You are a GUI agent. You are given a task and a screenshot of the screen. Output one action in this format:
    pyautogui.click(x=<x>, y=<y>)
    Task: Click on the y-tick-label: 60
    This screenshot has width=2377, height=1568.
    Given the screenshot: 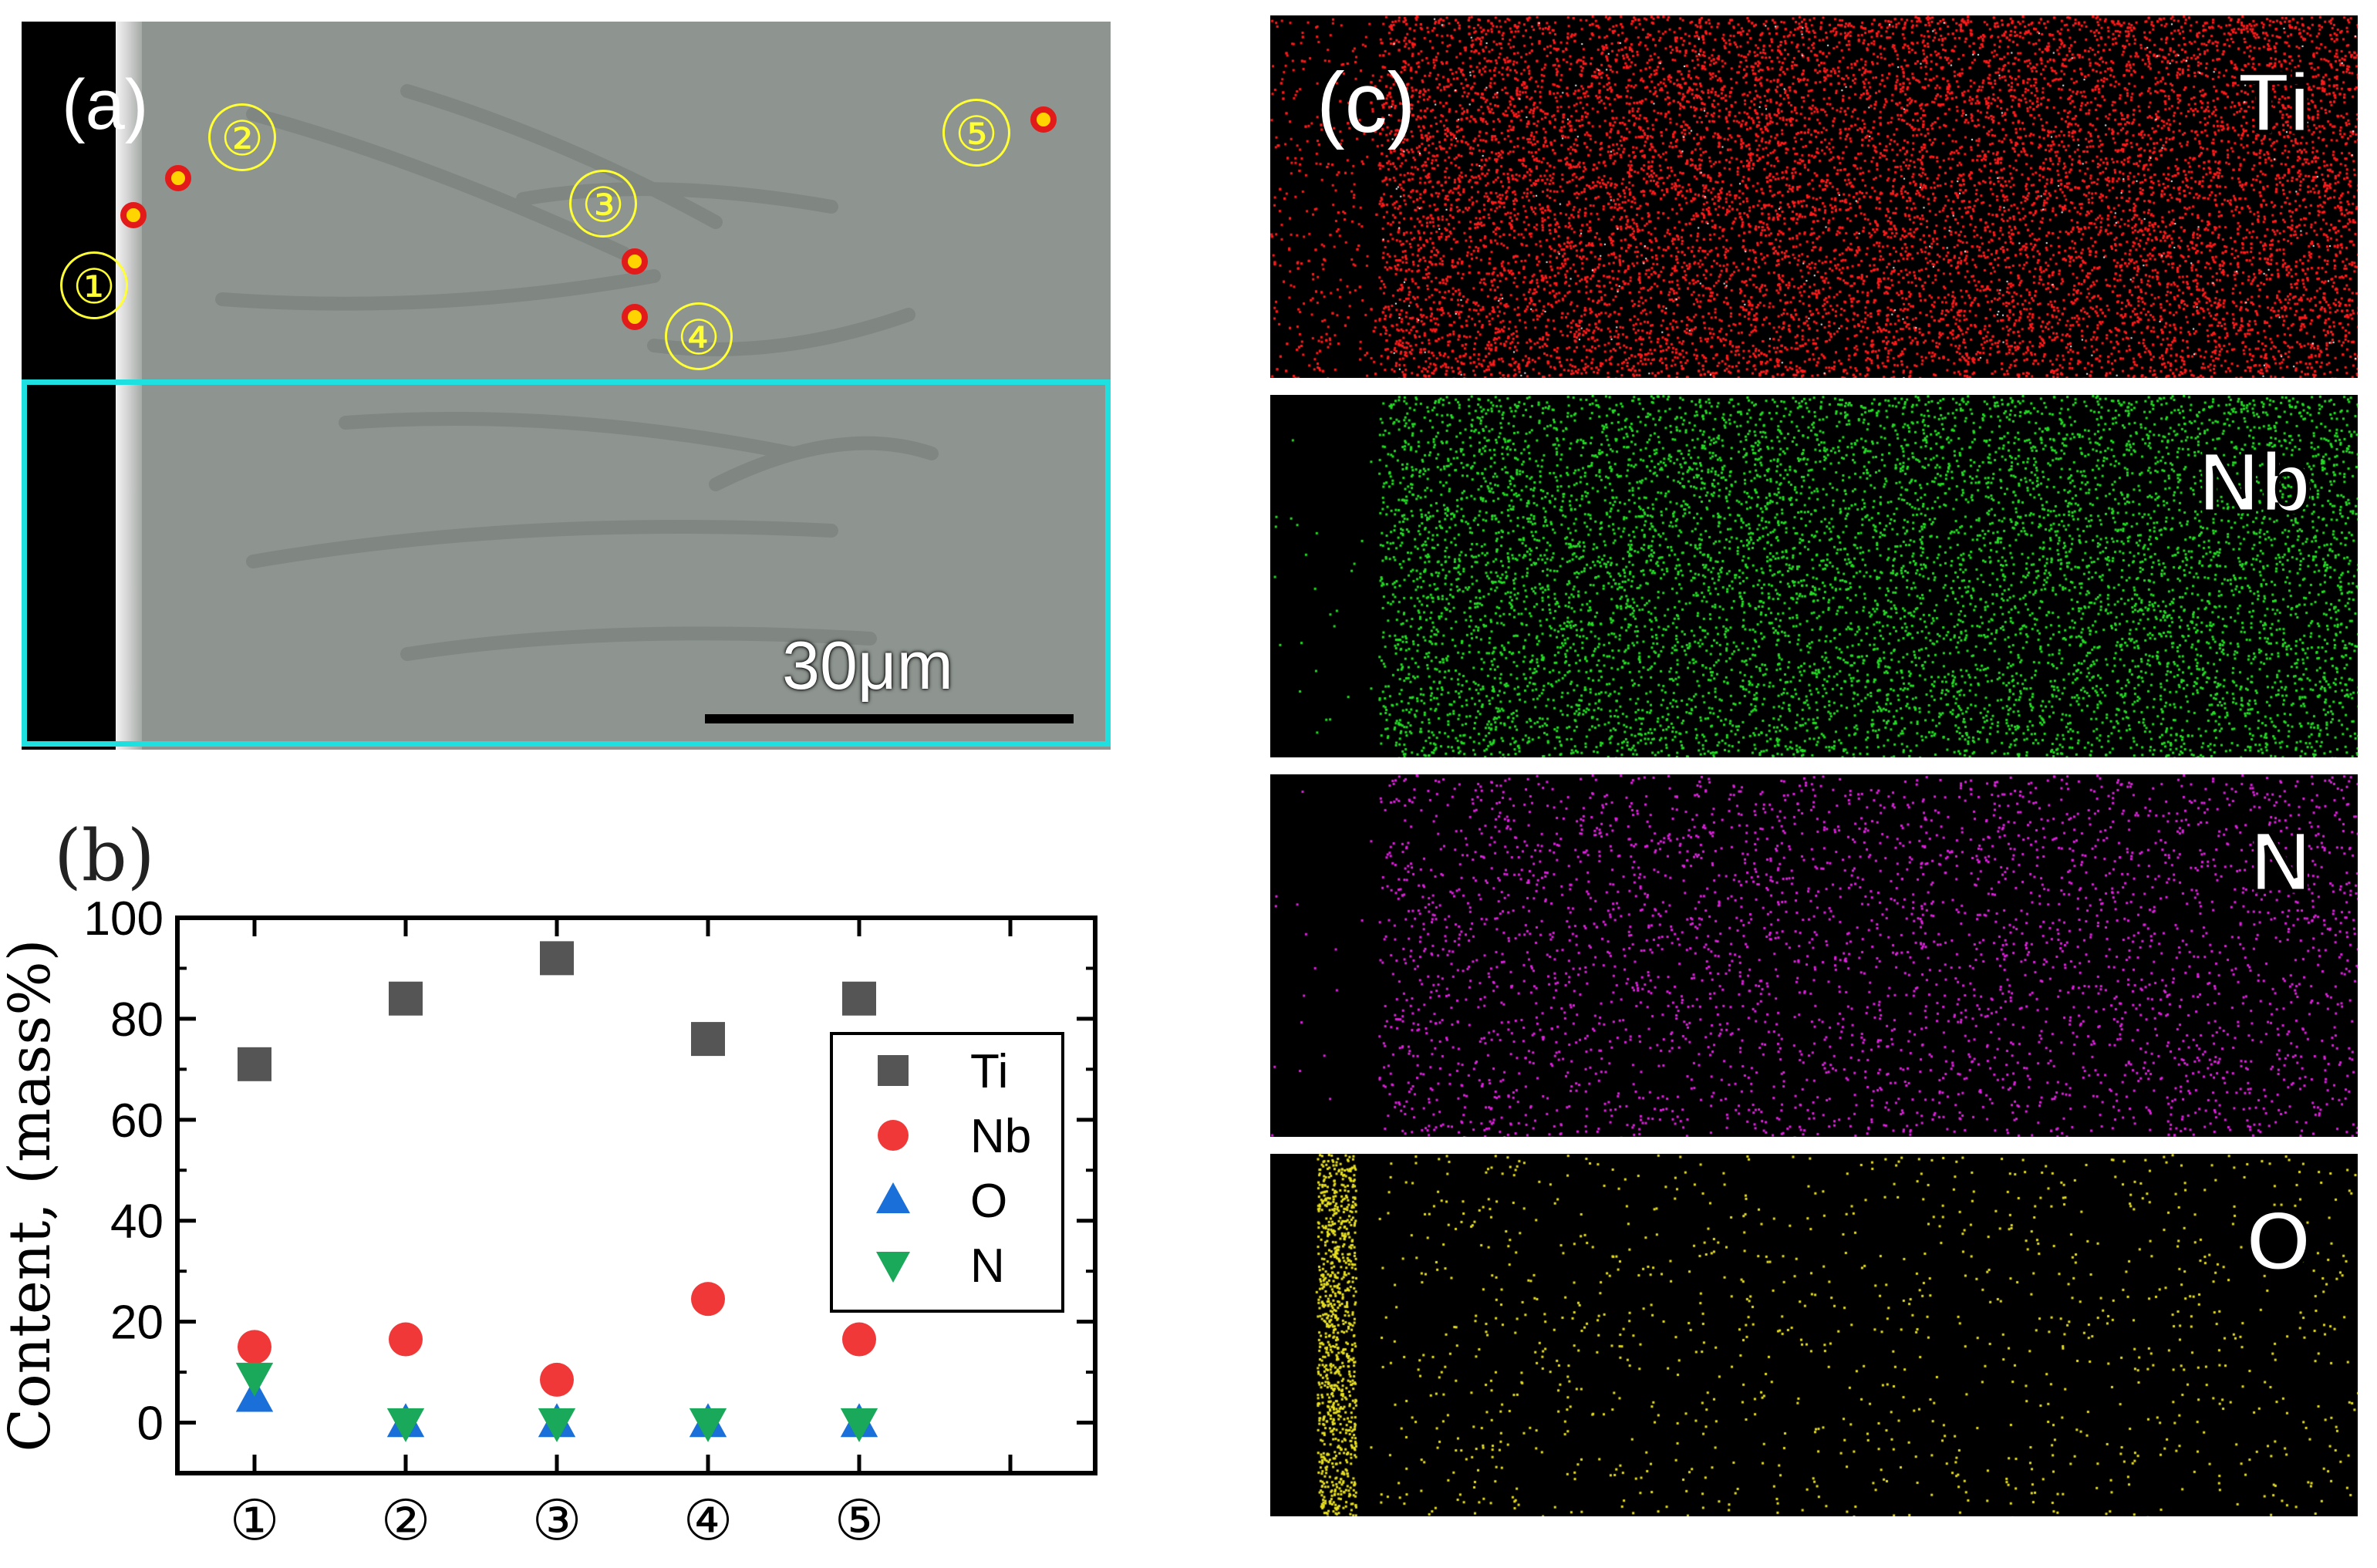 What is the action you would take?
    pyautogui.click(x=137, y=1121)
    